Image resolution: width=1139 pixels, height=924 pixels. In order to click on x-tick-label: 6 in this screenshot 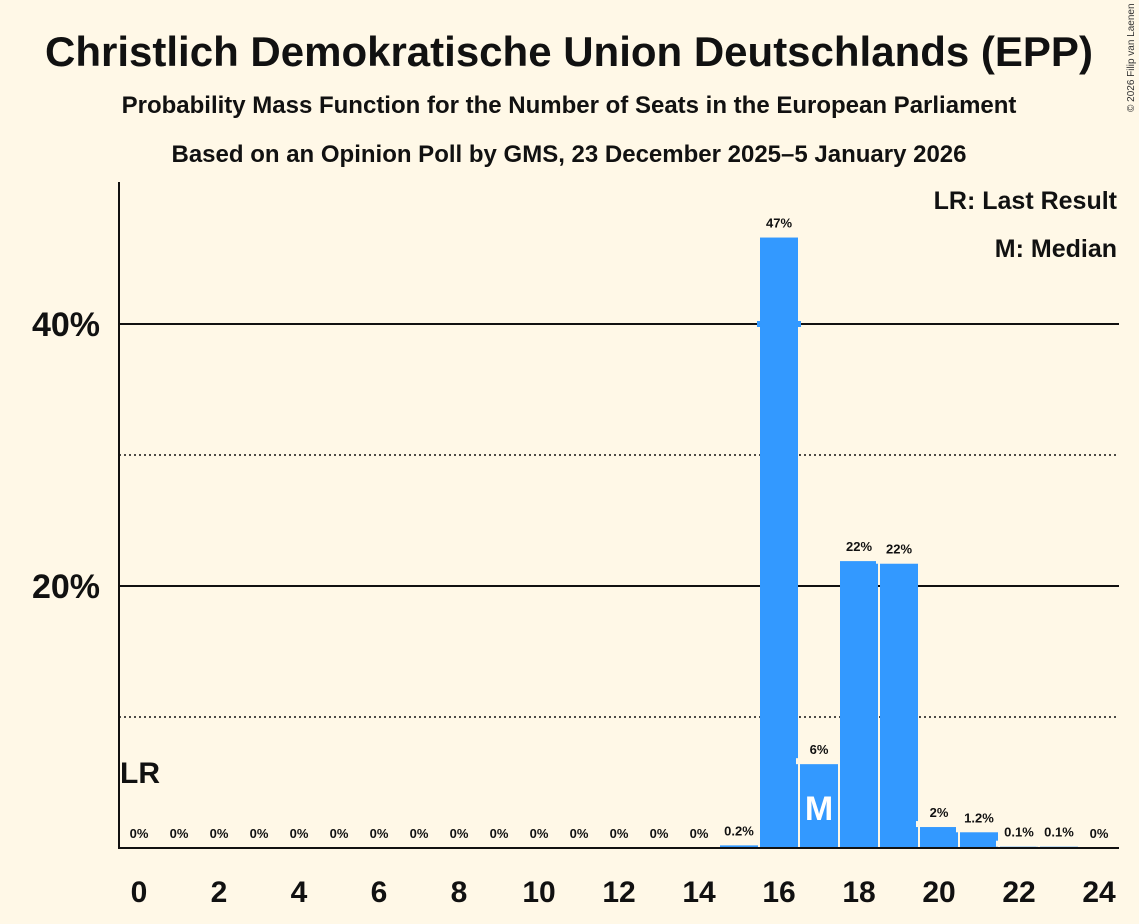, I will do `click(379, 892)`.